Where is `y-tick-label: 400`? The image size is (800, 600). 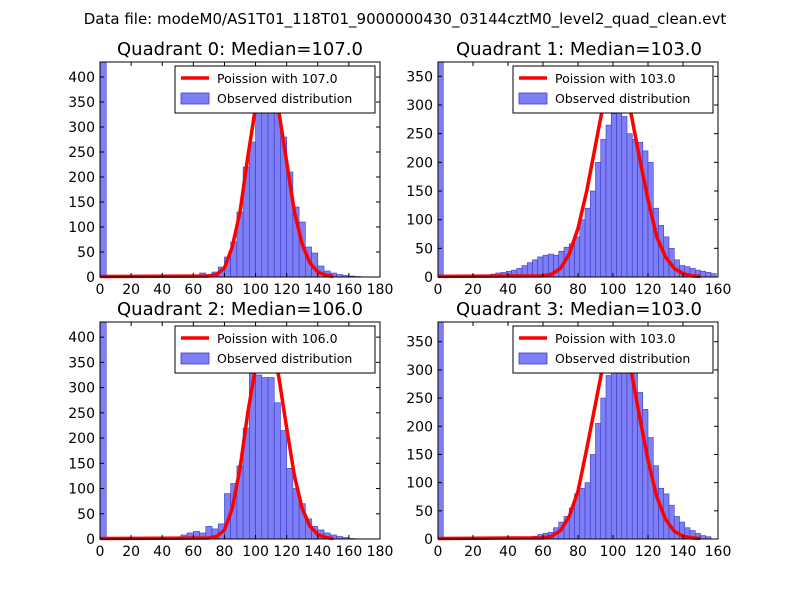
y-tick-label: 400 is located at coordinates (81, 338).